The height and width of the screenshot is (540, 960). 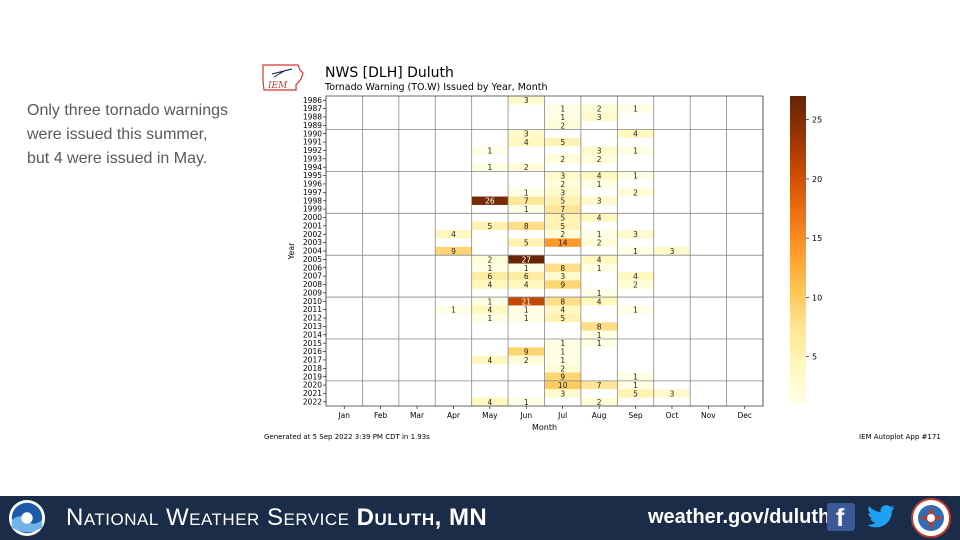 What do you see at coordinates (562, 209) in the screenshot?
I see `cell-value-label: 7` at bounding box center [562, 209].